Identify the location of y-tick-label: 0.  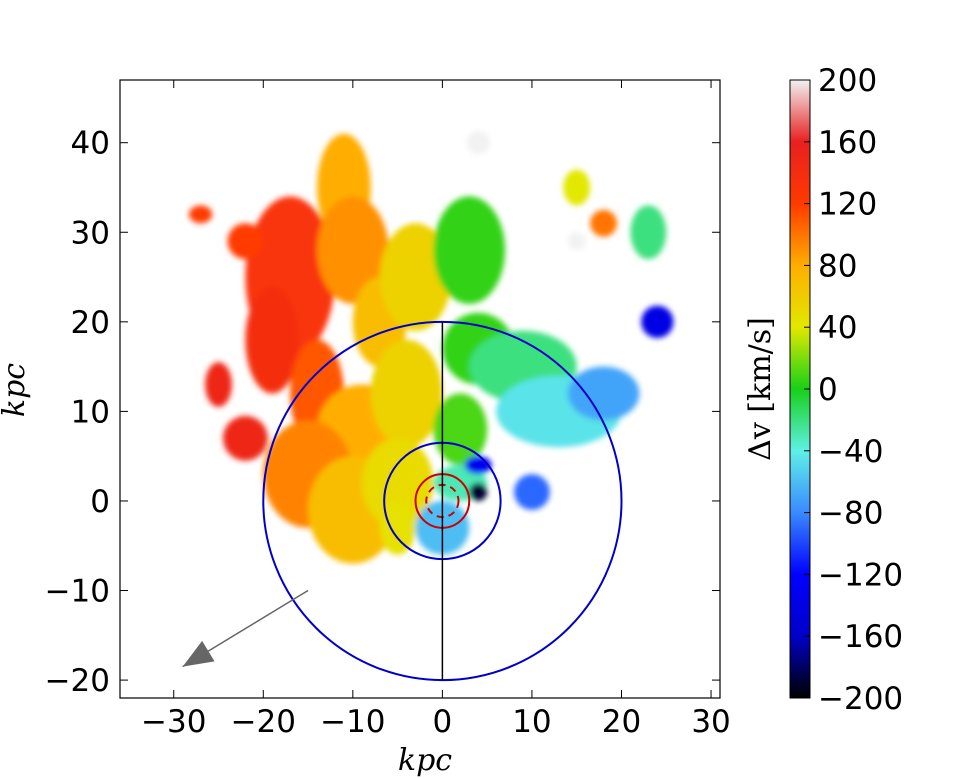
(100, 502).